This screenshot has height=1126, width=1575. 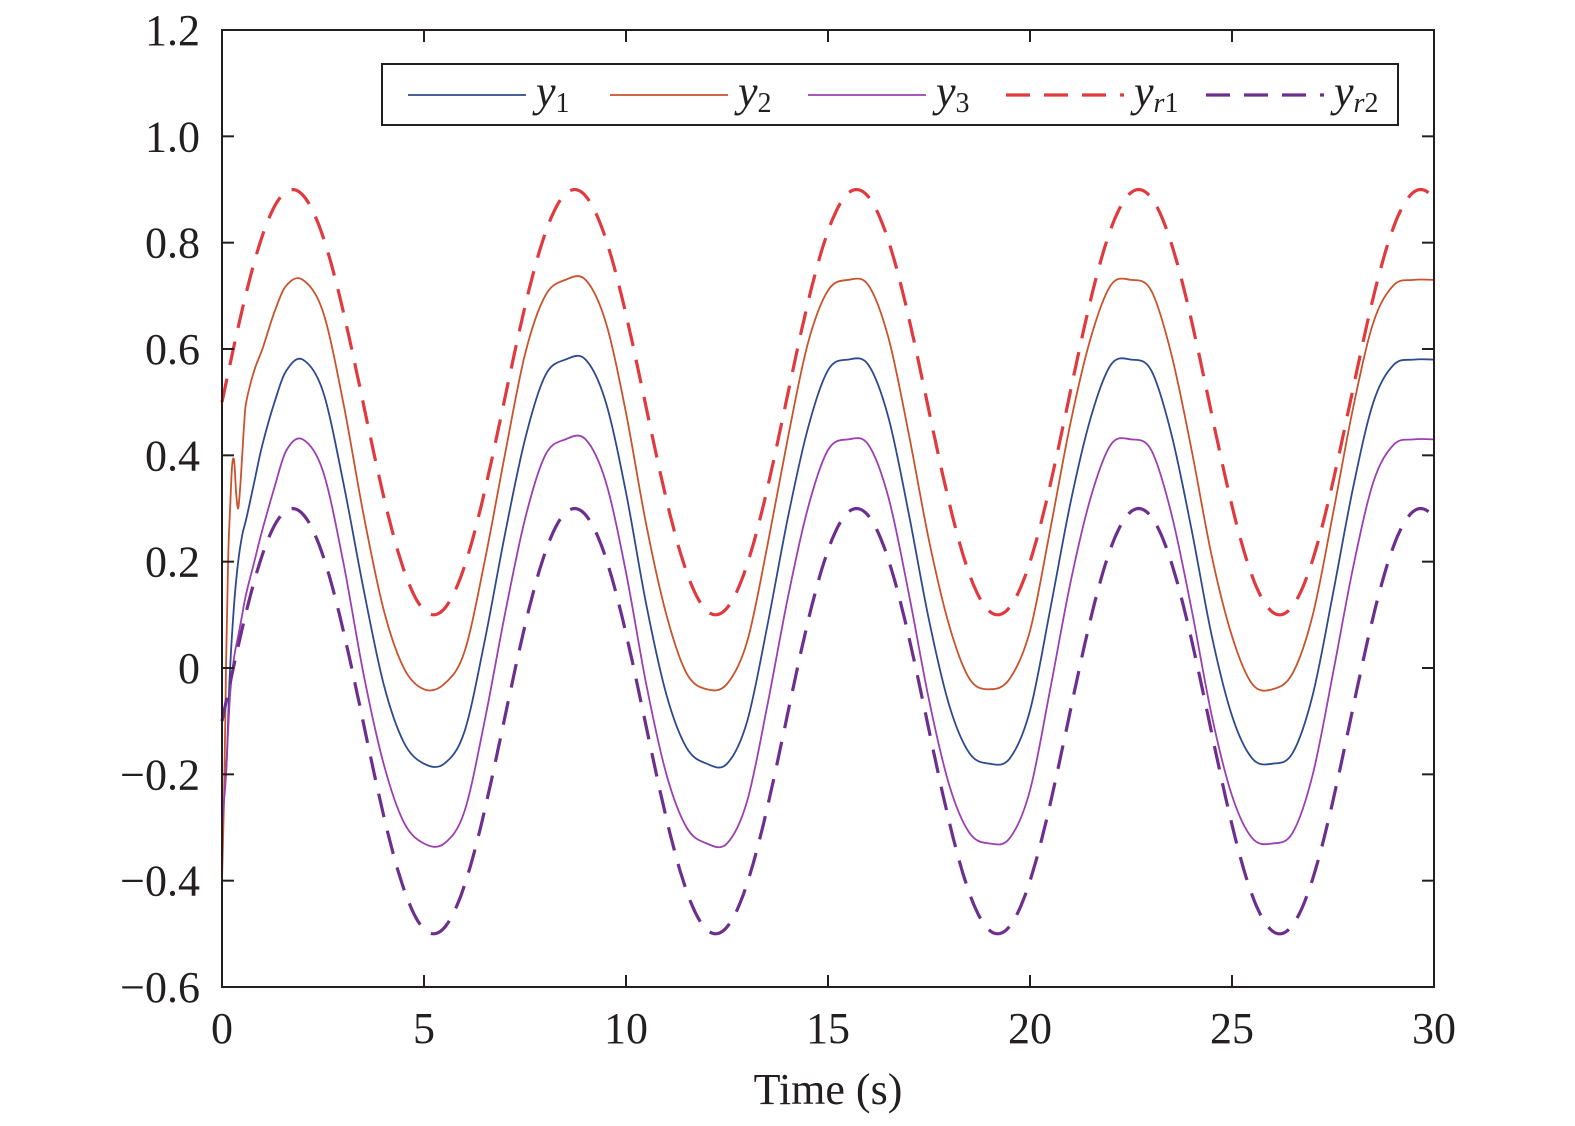 What do you see at coordinates (160, 881) in the screenshot?
I see `y-tick-label: −0.4` at bounding box center [160, 881].